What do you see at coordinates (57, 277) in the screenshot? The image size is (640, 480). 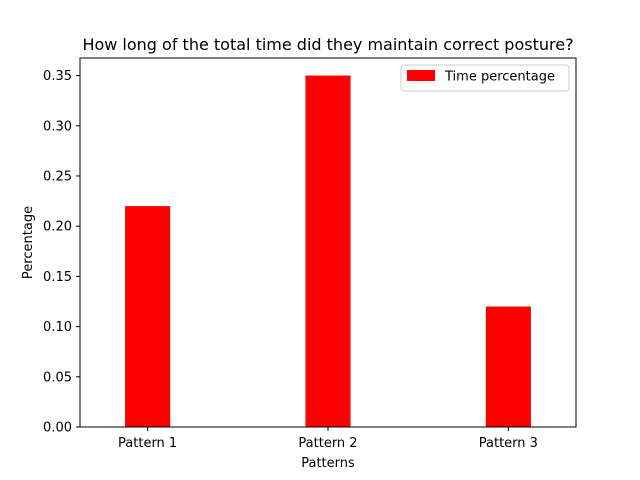 I see `y-tick-label: 0.15` at bounding box center [57, 277].